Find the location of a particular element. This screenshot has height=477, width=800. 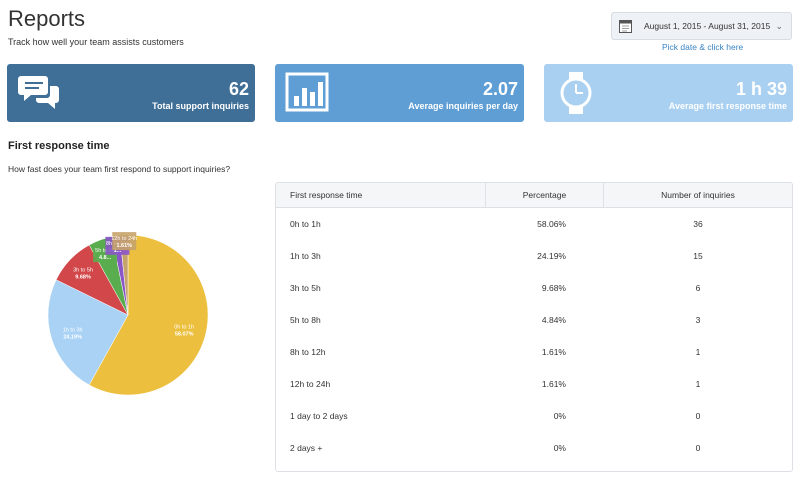

stat-card-avg-per-day: 2.07 Average inquiries per day is located at coordinates (399, 93).